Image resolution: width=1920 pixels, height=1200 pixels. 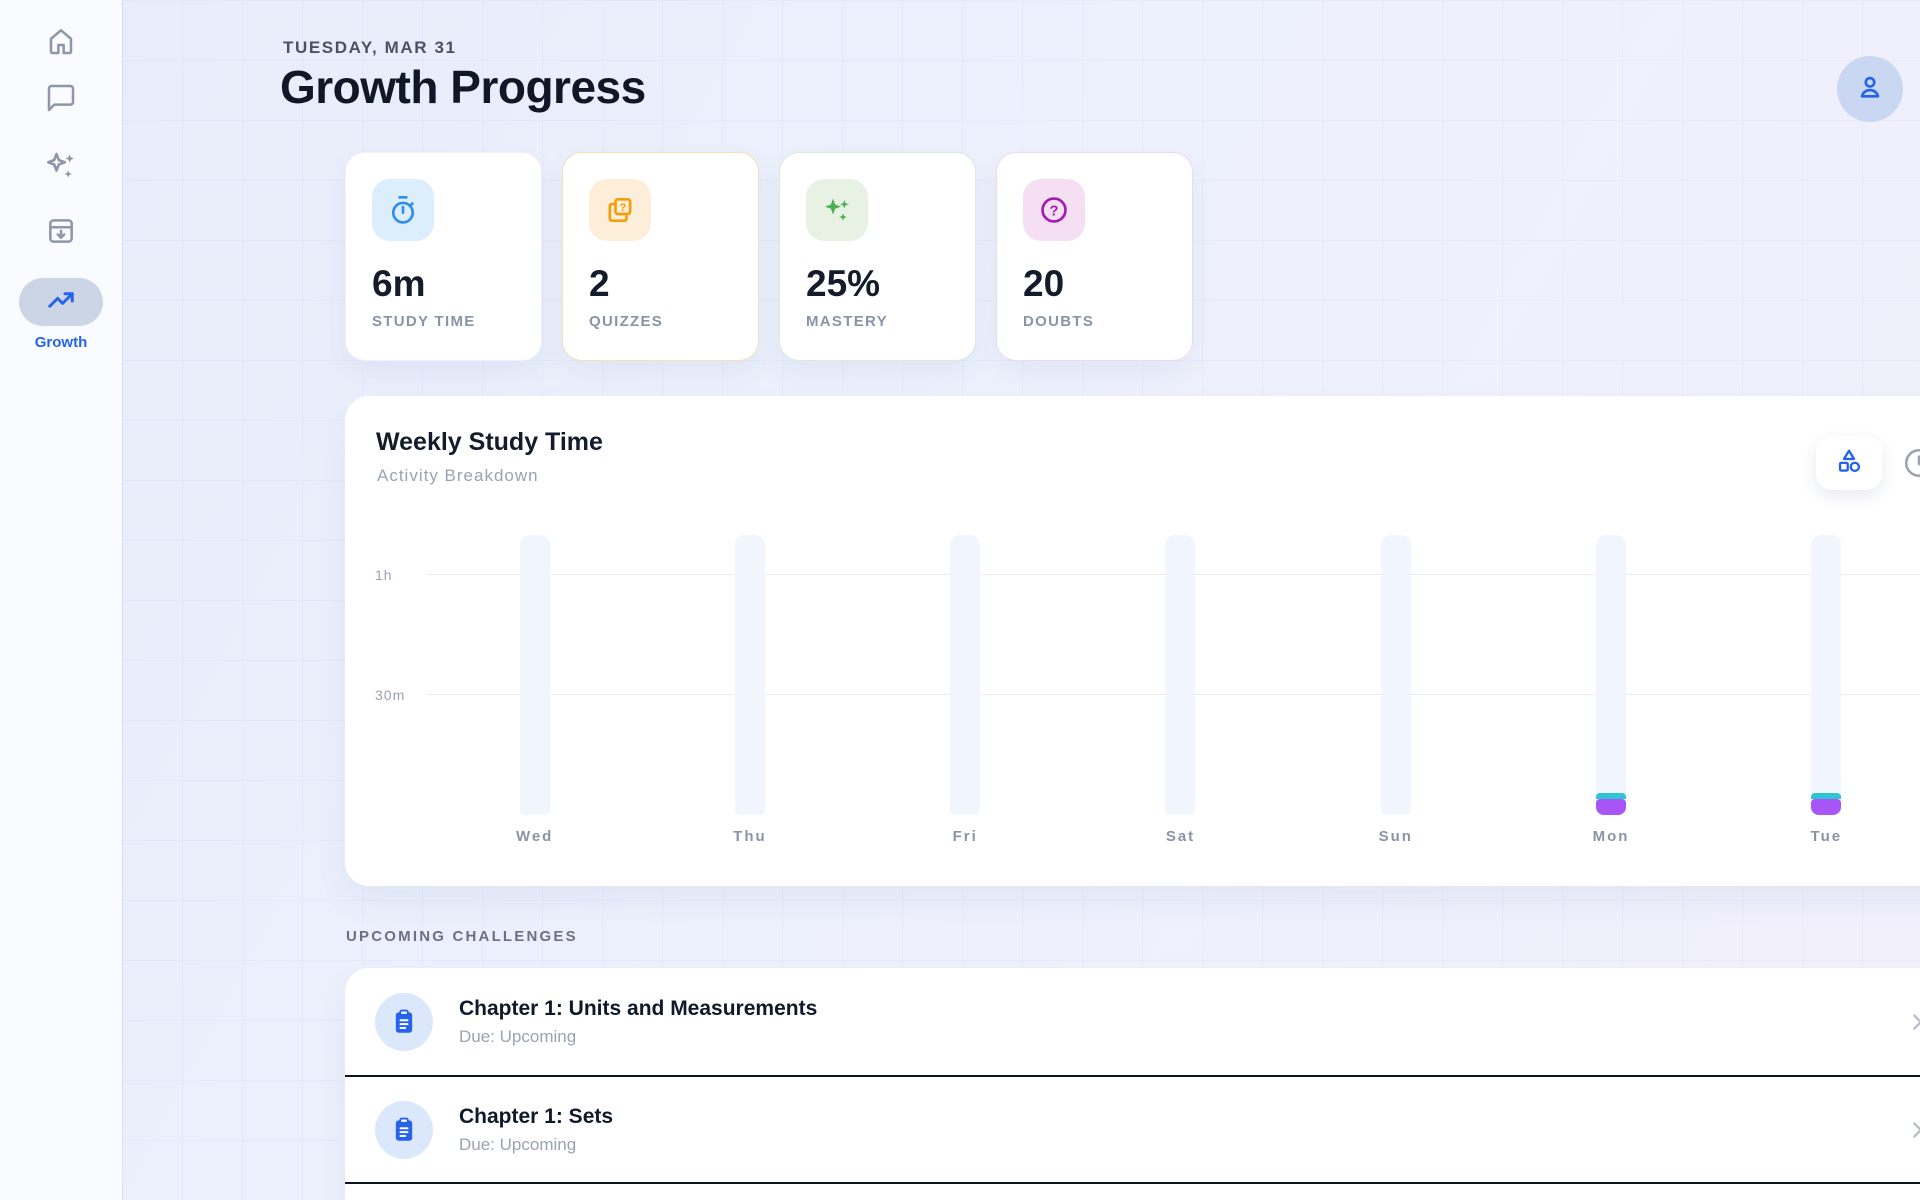 I want to click on sidebar-item-growth, so click(x=61, y=302).